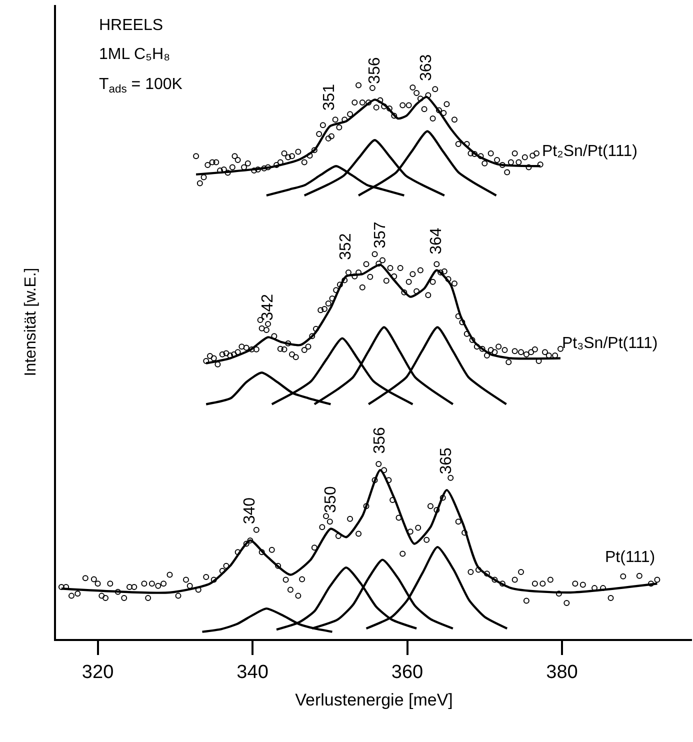 This screenshot has width=693, height=742. Describe the element at coordinates (447, 460) in the screenshot. I see `annotation: 365` at that location.